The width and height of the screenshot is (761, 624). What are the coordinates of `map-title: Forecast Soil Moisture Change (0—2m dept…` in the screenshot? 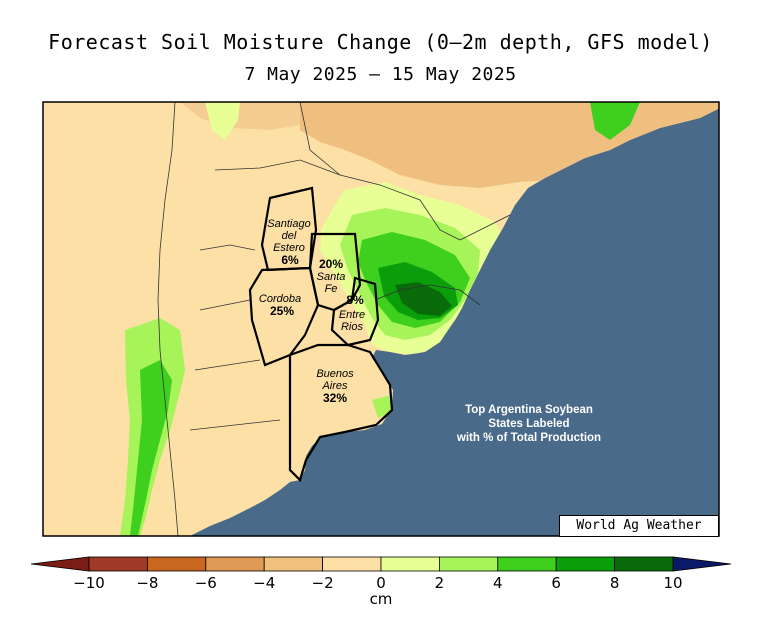 It's located at (380, 42).